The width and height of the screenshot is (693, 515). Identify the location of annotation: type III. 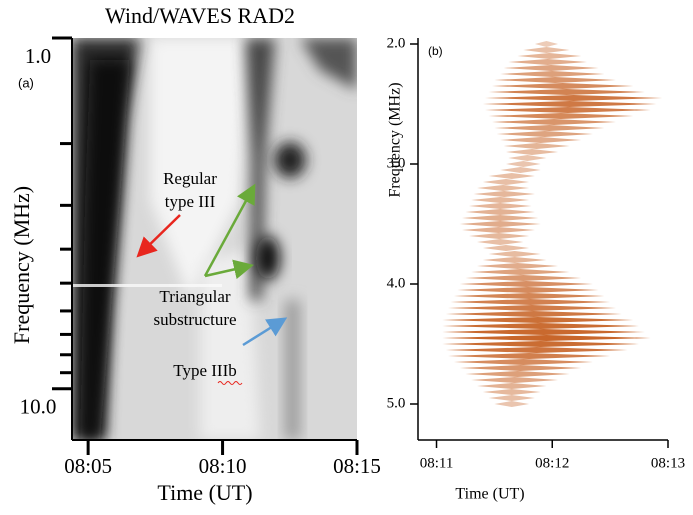
(190, 201).